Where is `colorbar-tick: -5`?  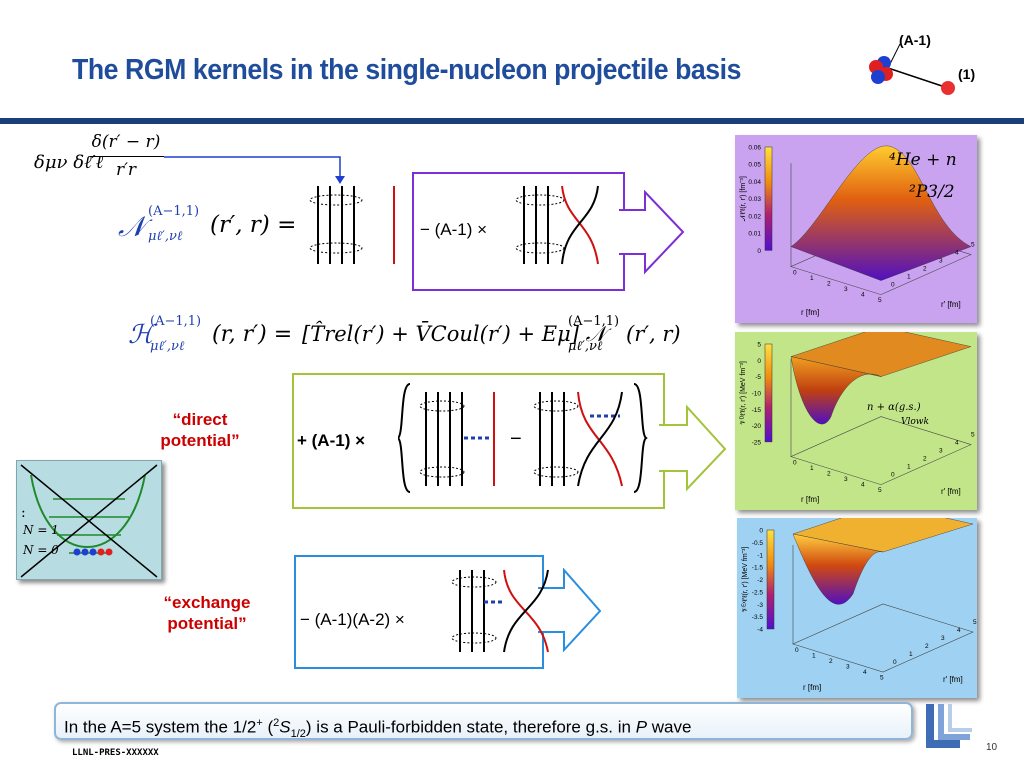 colorbar-tick: -5 is located at coordinates (758, 377).